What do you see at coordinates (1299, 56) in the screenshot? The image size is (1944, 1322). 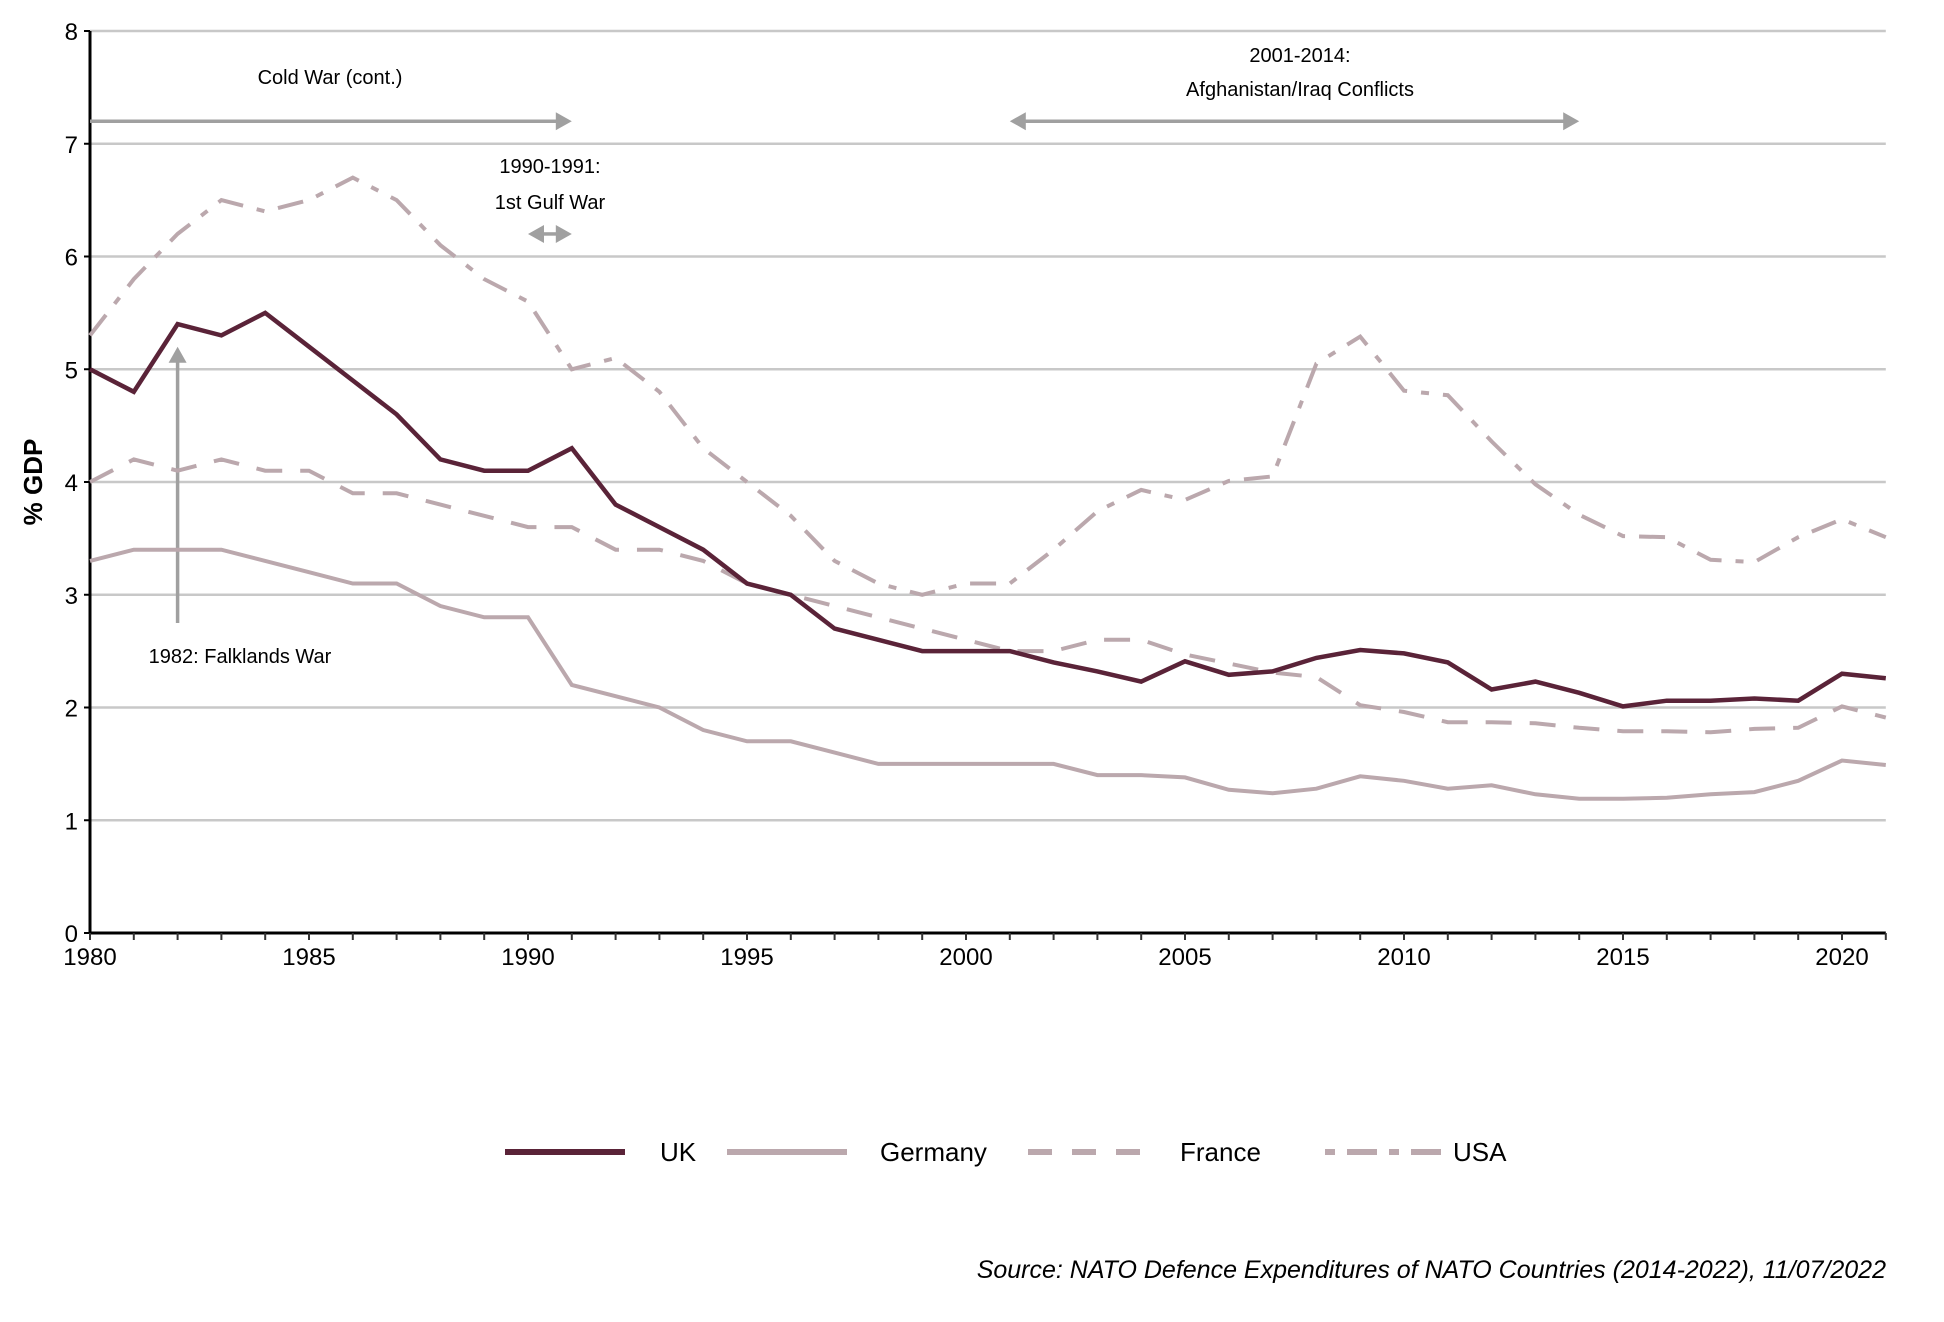 I see `annotation-text: 2001-2014:` at bounding box center [1299, 56].